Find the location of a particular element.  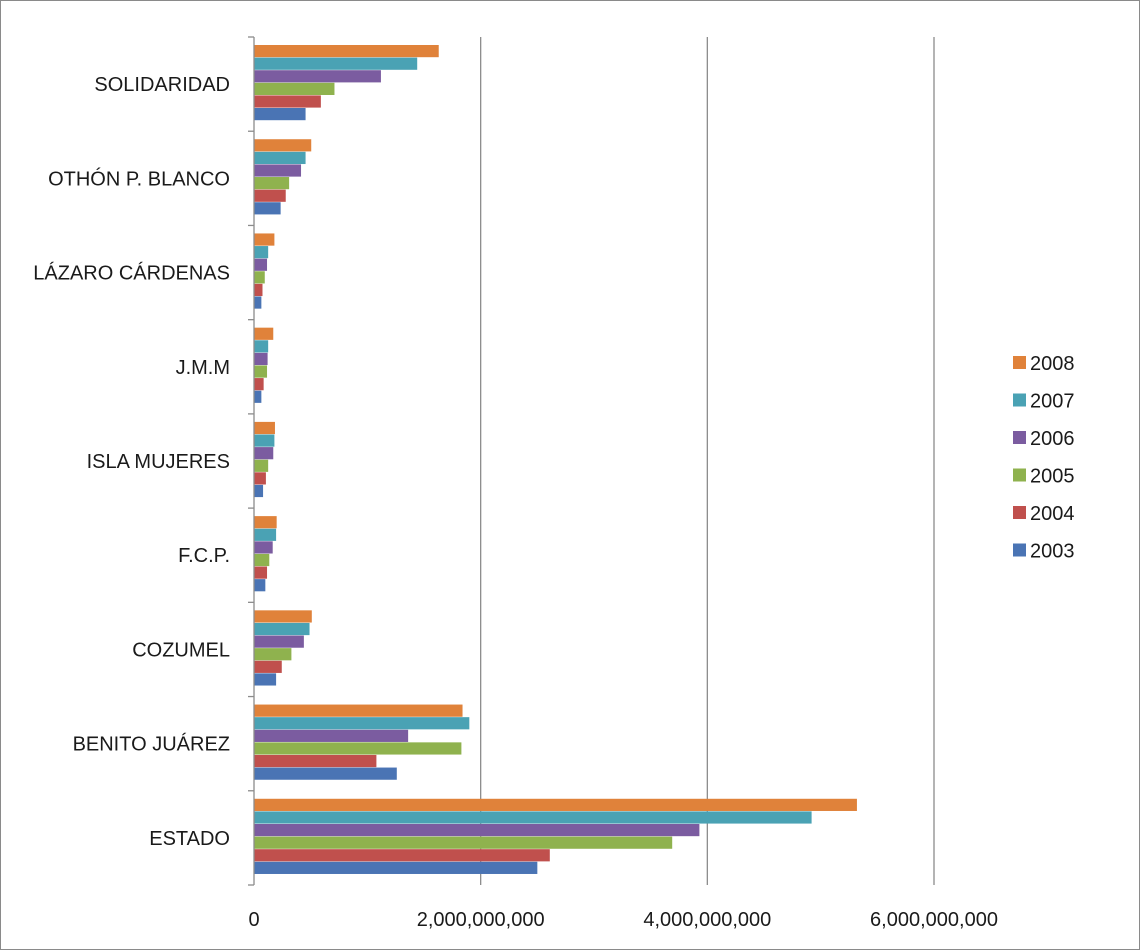

legend-label: 2006 is located at coordinates (1052, 439).